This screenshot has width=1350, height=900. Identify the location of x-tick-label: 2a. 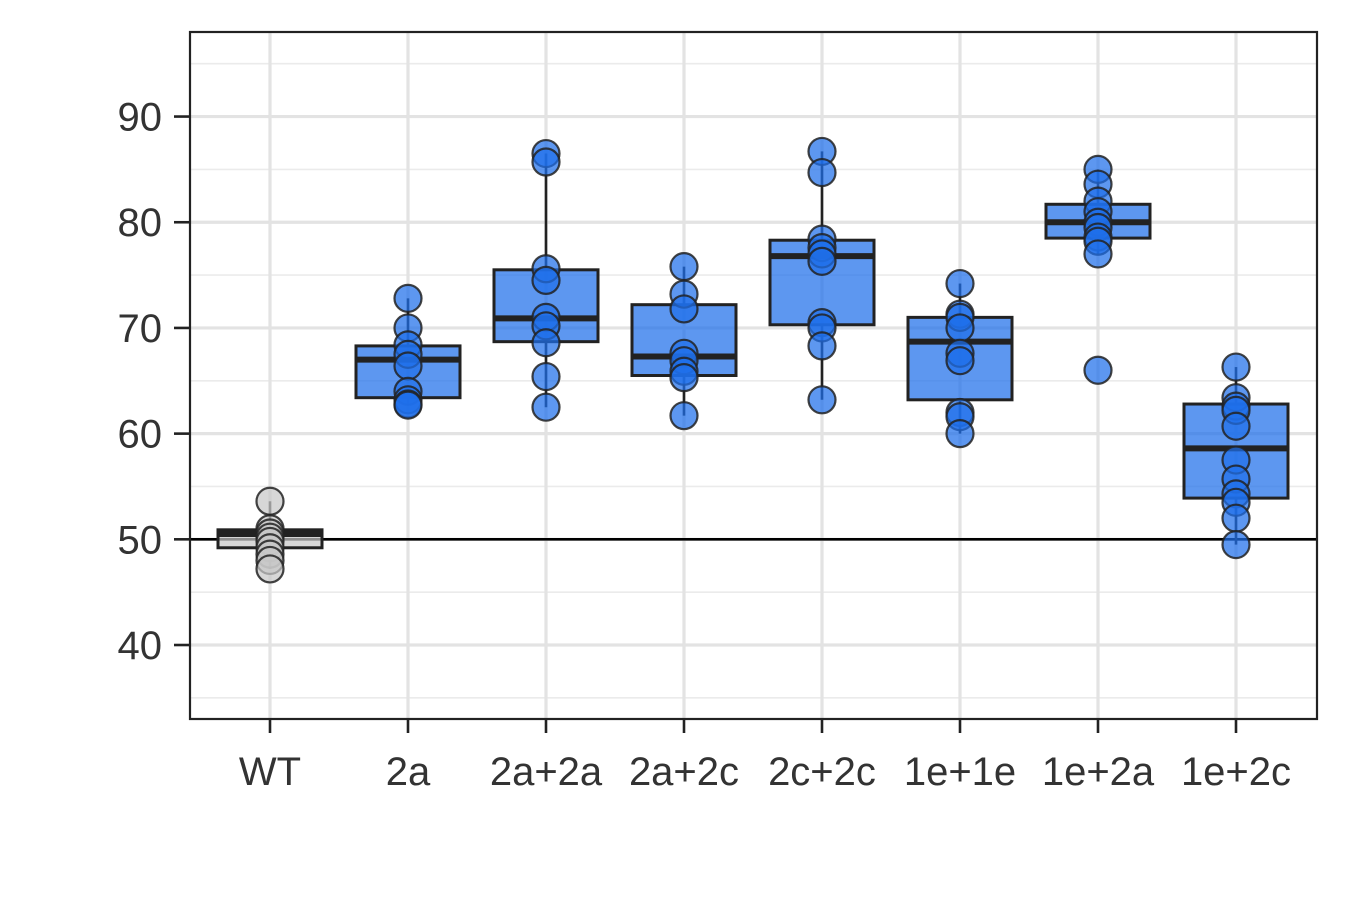
(408, 772).